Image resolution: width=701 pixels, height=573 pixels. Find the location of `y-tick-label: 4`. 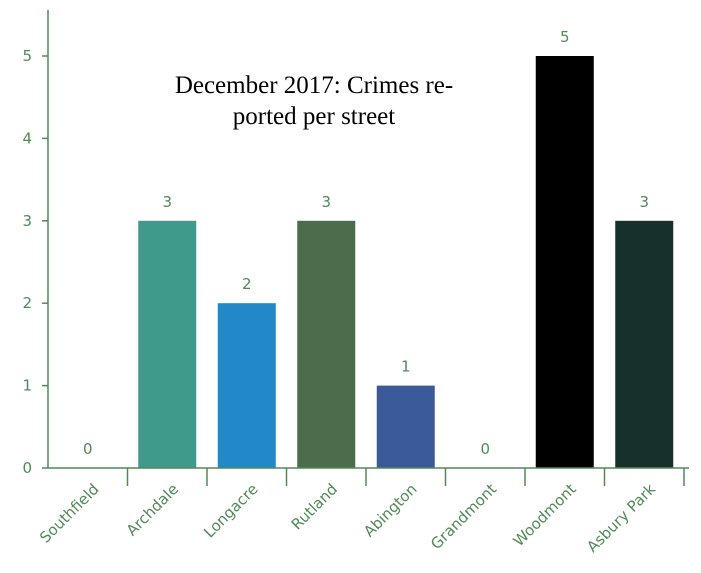

y-tick-label: 4 is located at coordinates (27, 138).